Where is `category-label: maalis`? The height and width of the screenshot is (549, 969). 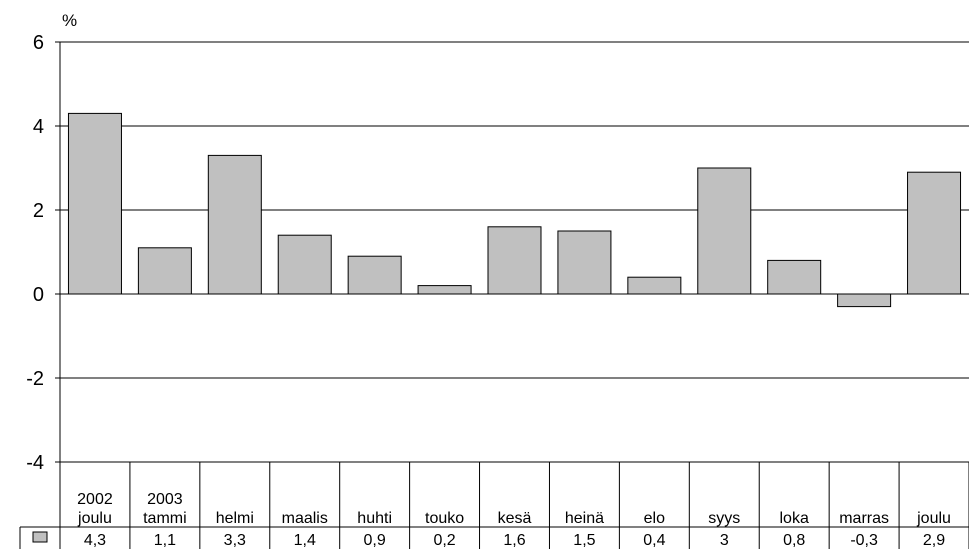
category-label: maalis is located at coordinates (305, 518).